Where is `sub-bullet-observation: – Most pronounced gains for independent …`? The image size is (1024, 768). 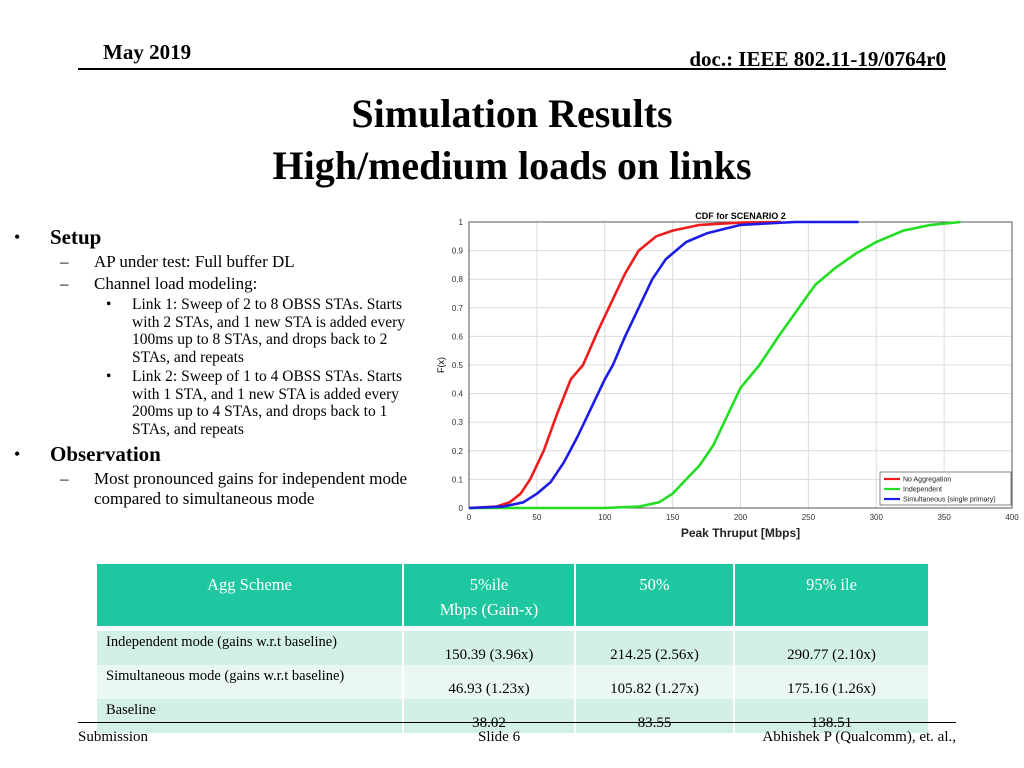 sub-bullet-observation: – Most pronounced gains for independent … is located at coordinates (217, 489).